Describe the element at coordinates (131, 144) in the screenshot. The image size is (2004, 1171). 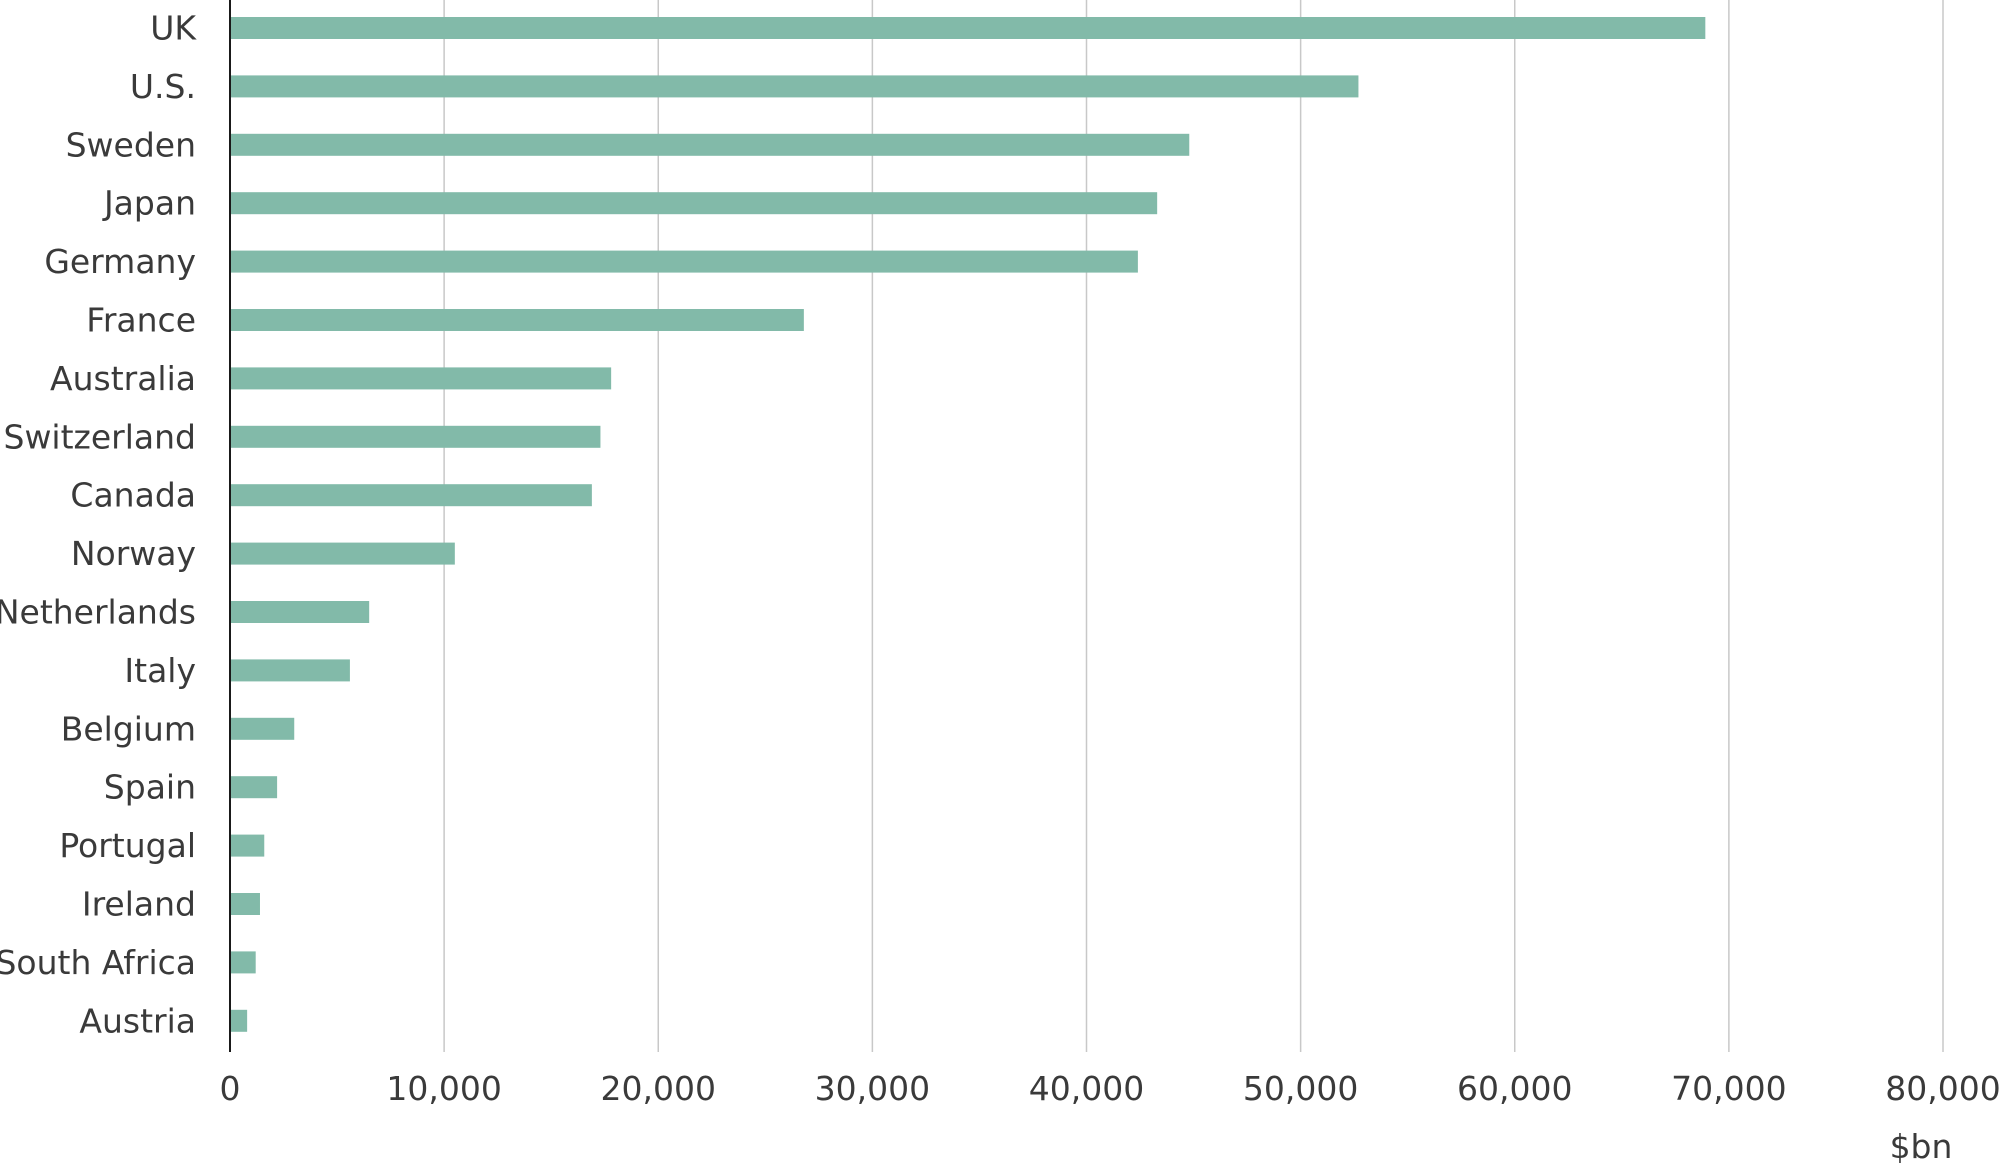
I see `category-label-sweden: Sweden` at that location.